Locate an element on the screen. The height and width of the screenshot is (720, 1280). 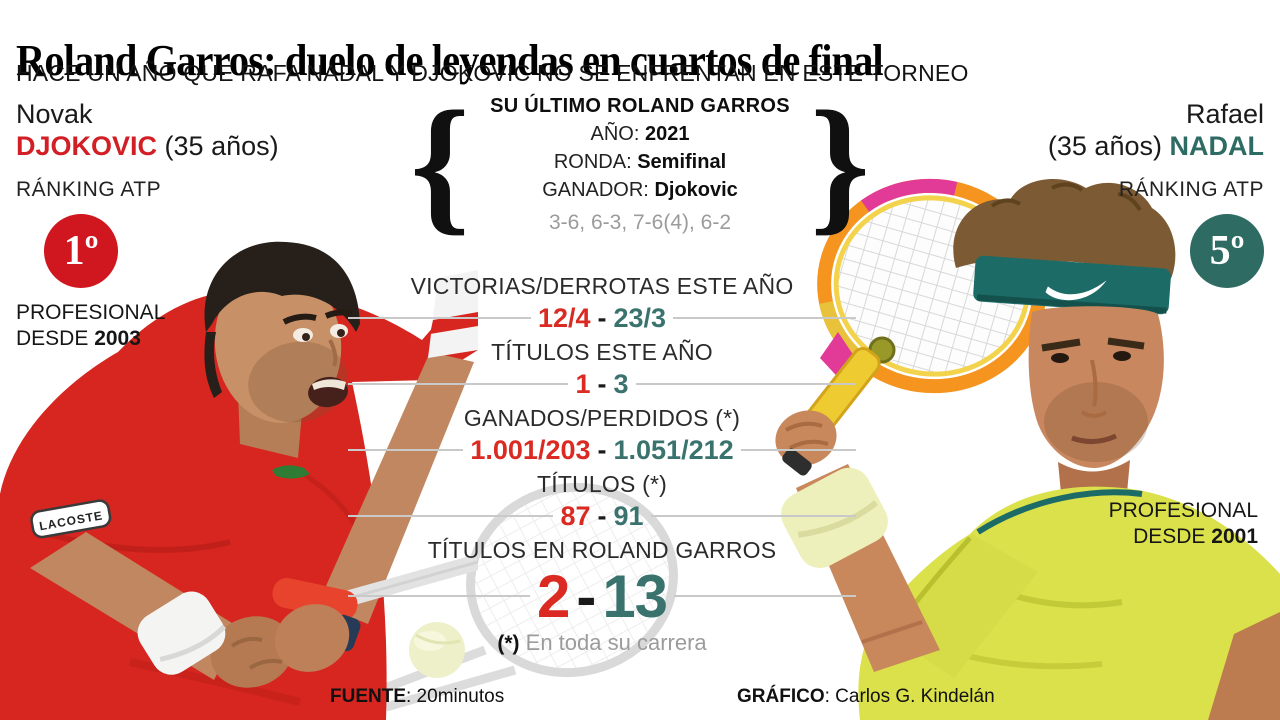
djokovic-wristband is located at coordinates (182, 633).